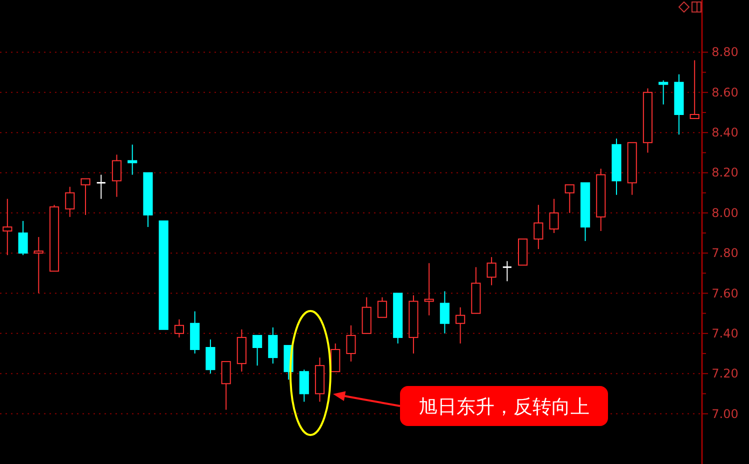 The image size is (749, 464). Describe the element at coordinates (504, 407) in the screenshot. I see `annotation: 旭日东升，反转向上` at that location.